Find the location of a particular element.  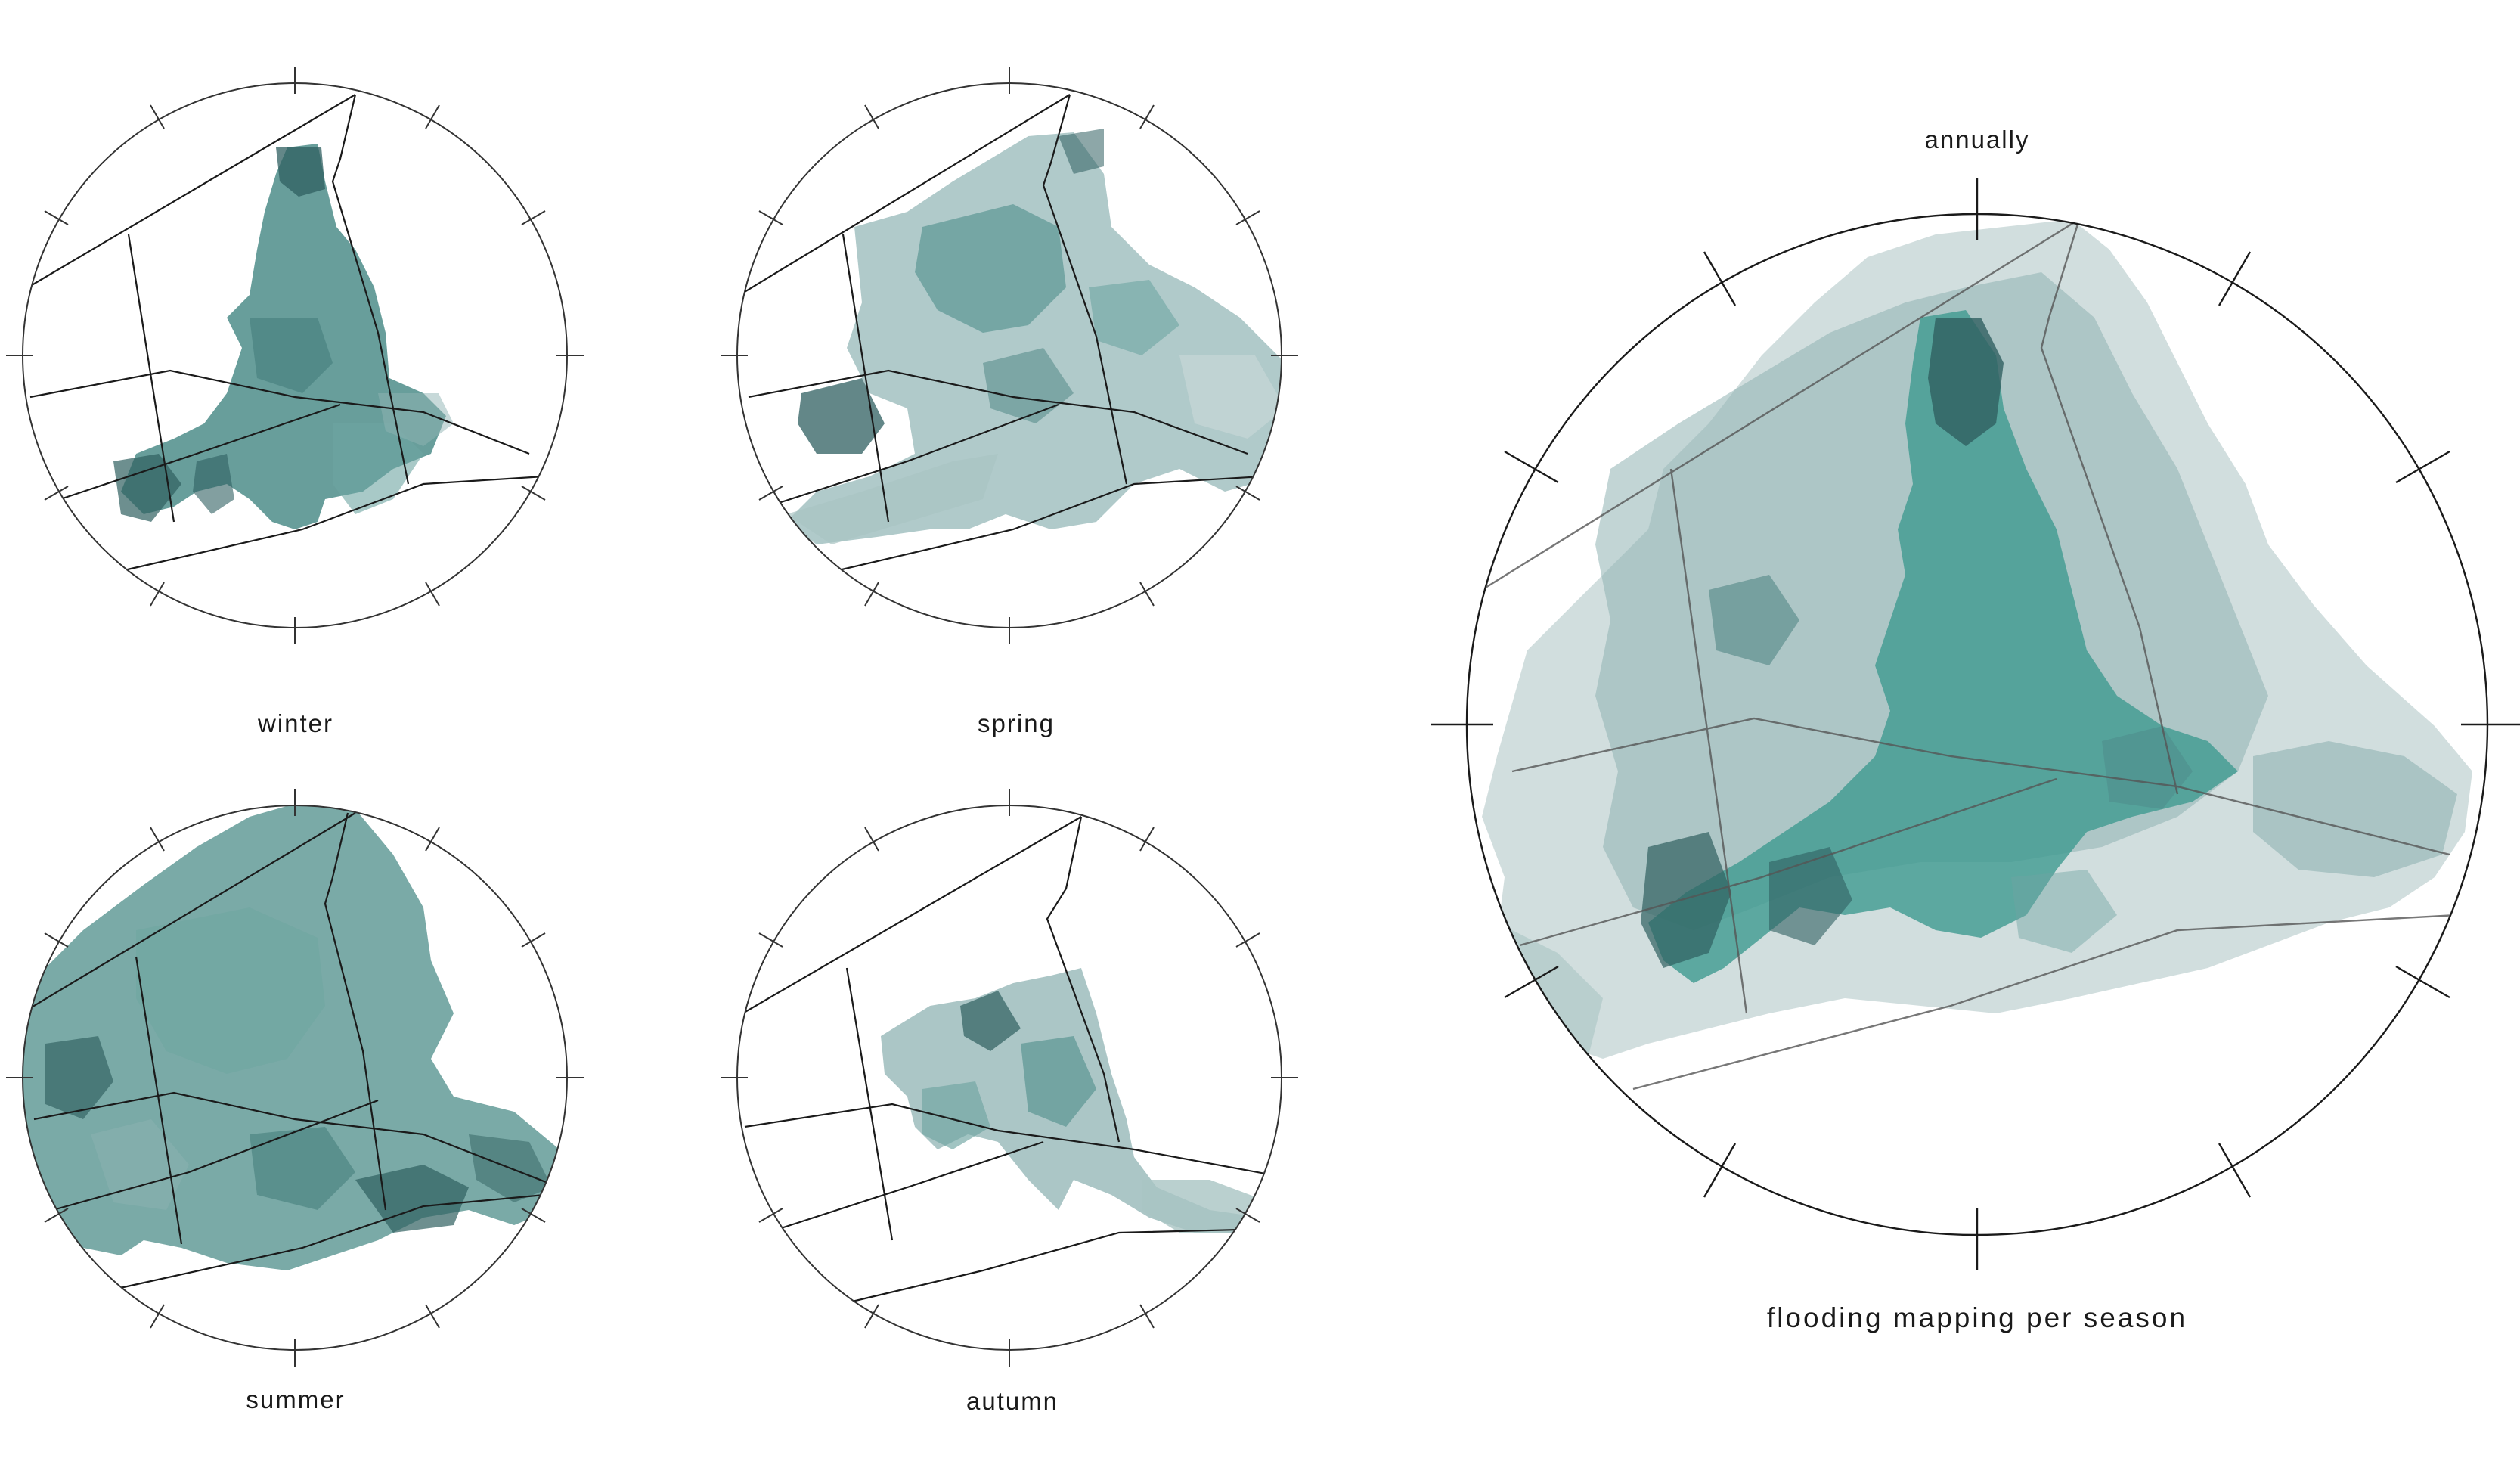

map-label-summer: summer is located at coordinates (296, 1399).